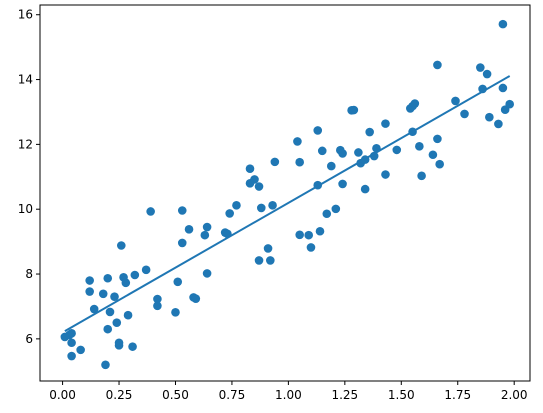 This screenshot has height=413, width=543. I want to click on y-tick-label: 16, so click(25, 15).